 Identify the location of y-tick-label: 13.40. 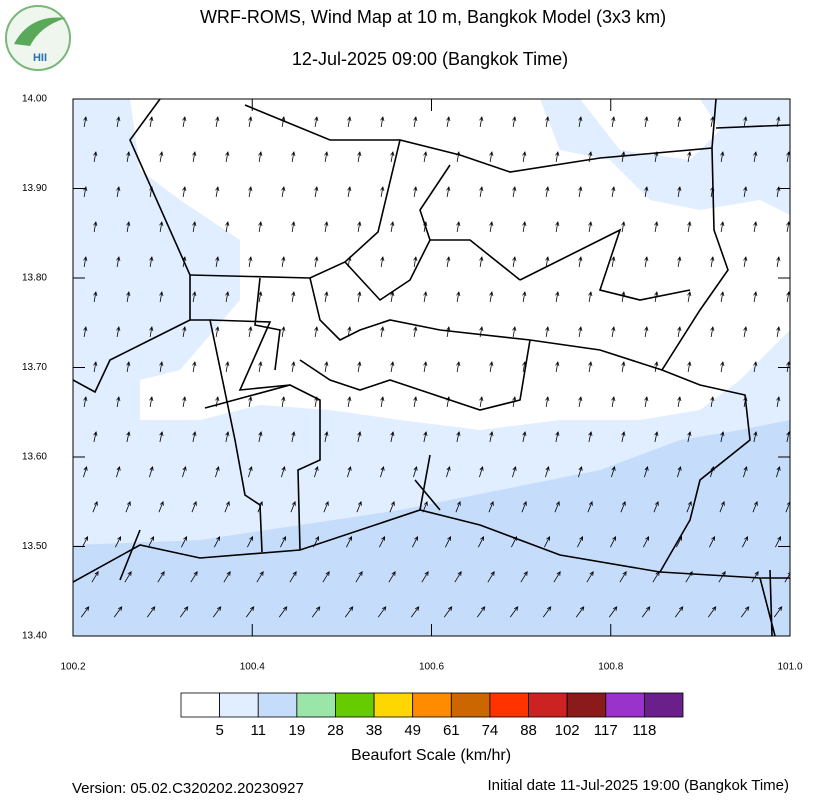
(34, 636).